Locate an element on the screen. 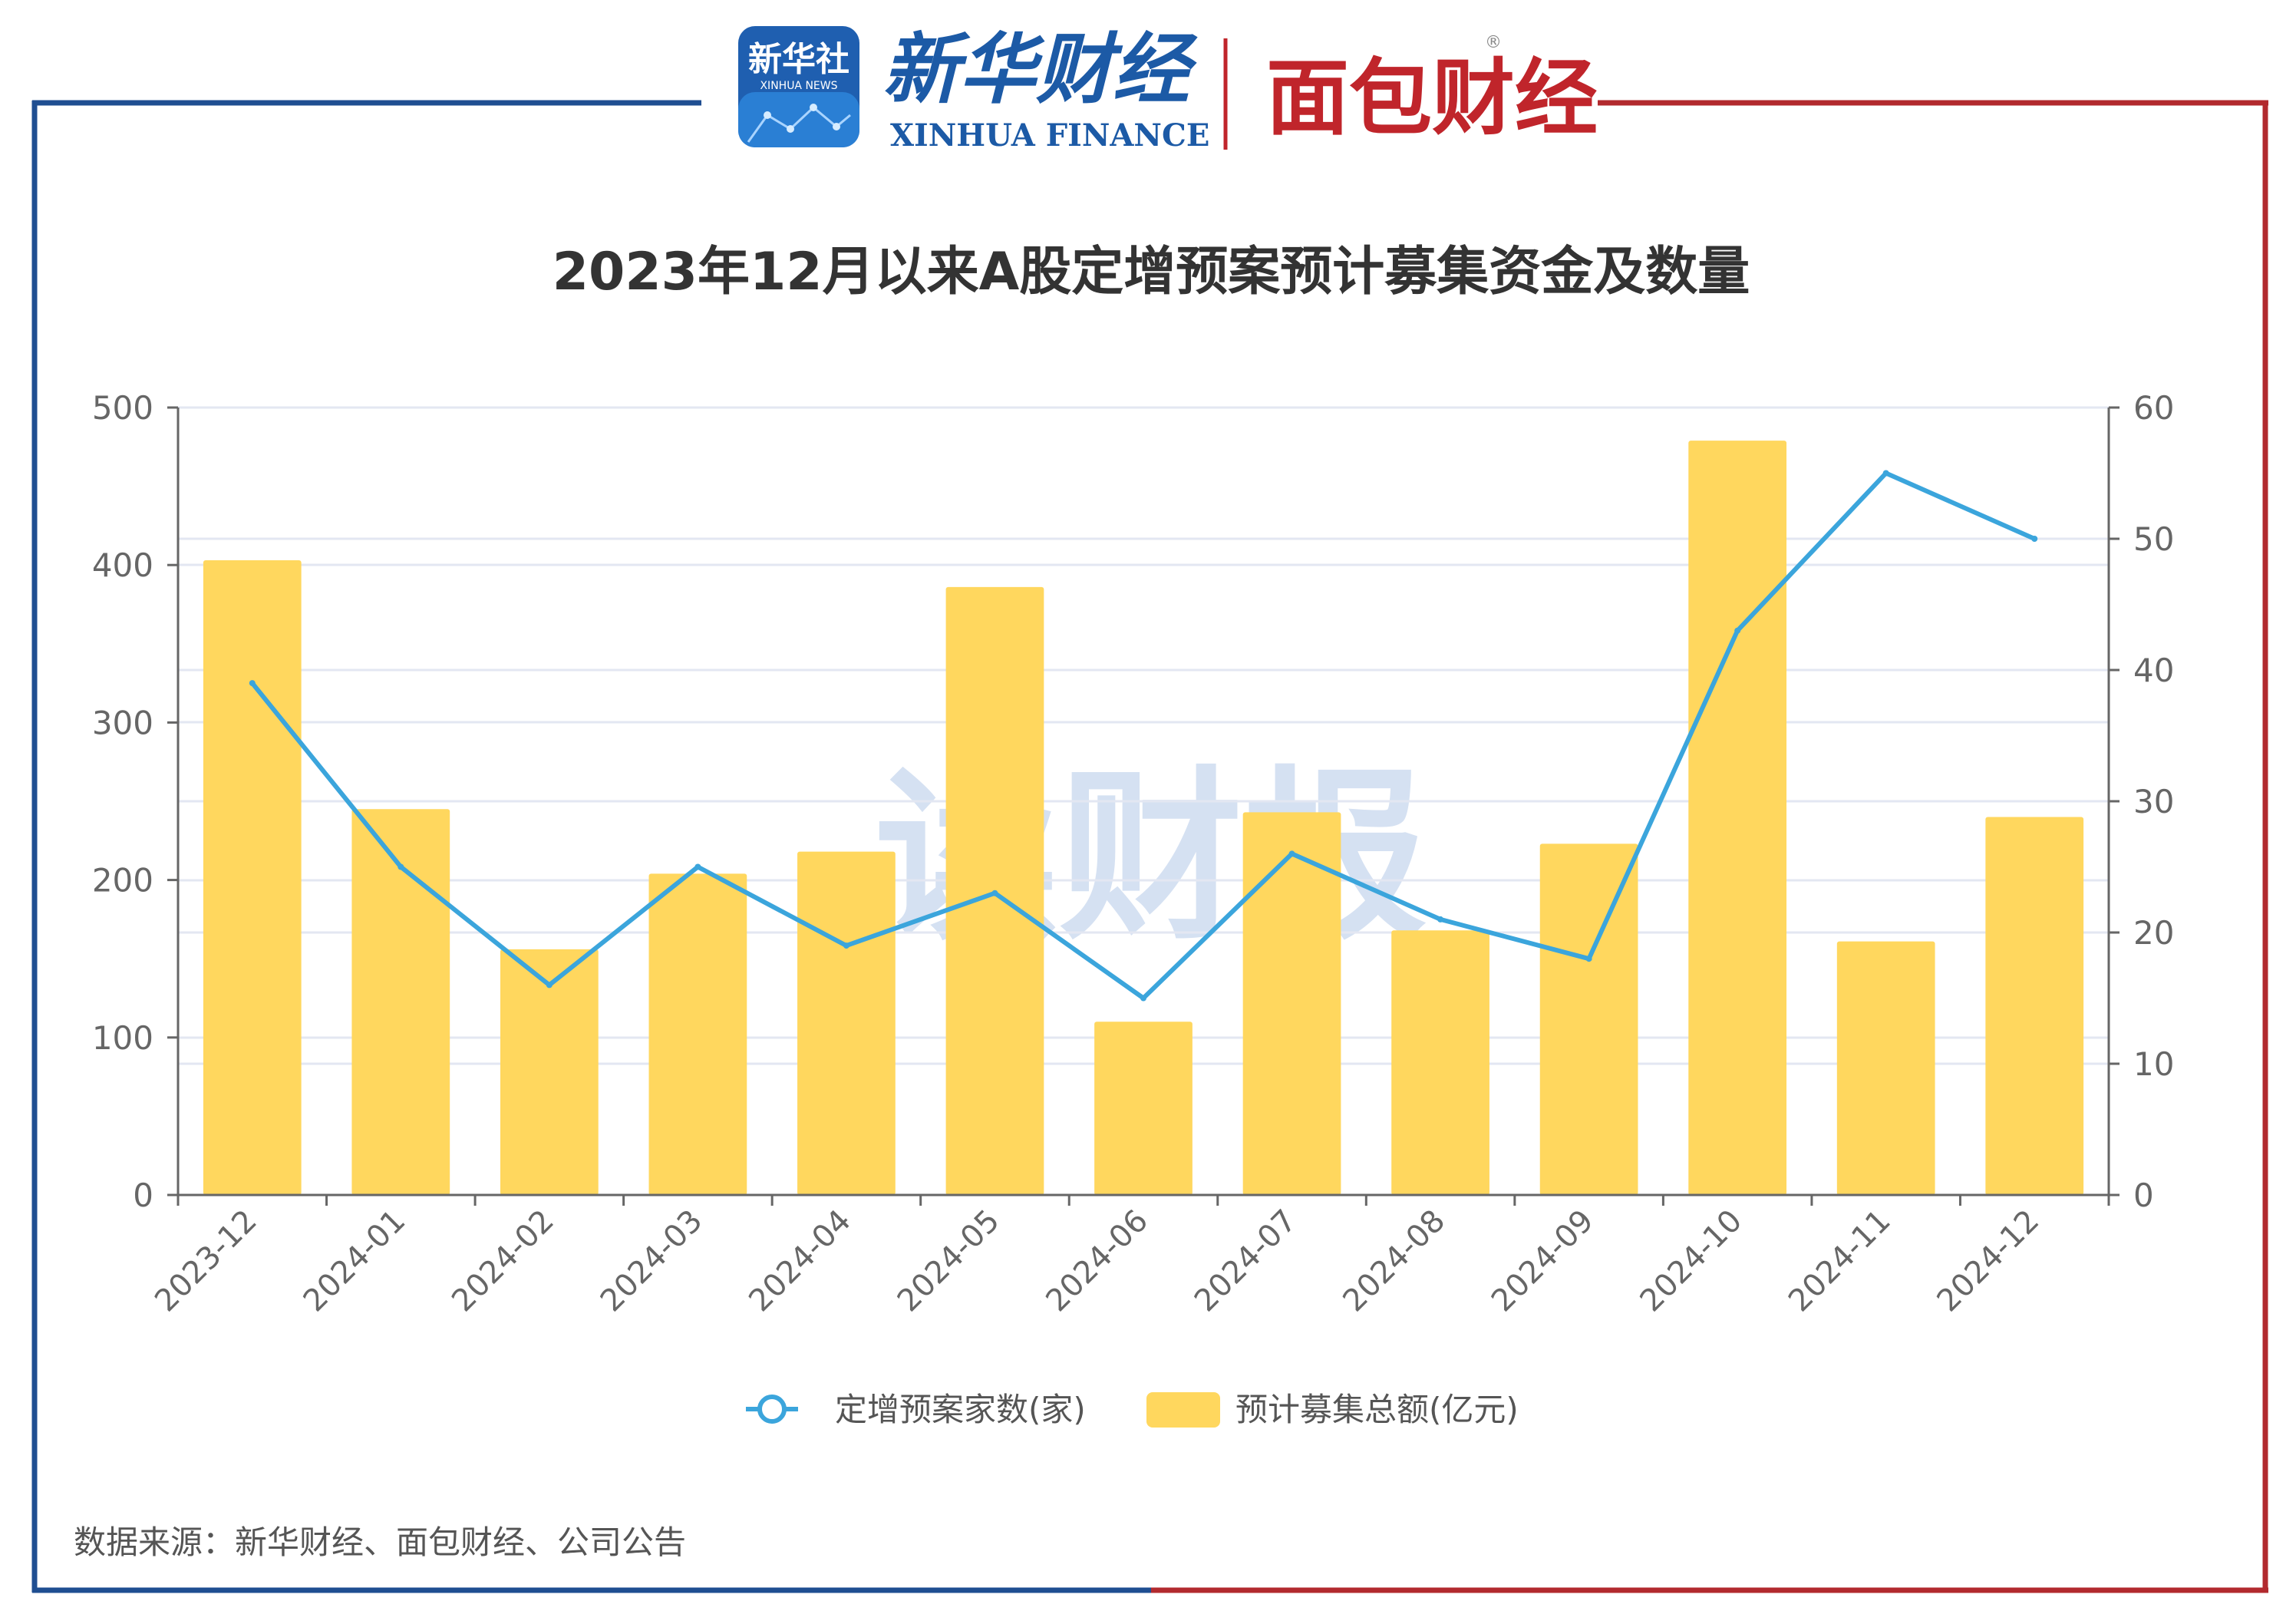 Image resolution: width=2296 pixels, height=1624 pixels. y-left-tick-label: 0 is located at coordinates (143, 1195).